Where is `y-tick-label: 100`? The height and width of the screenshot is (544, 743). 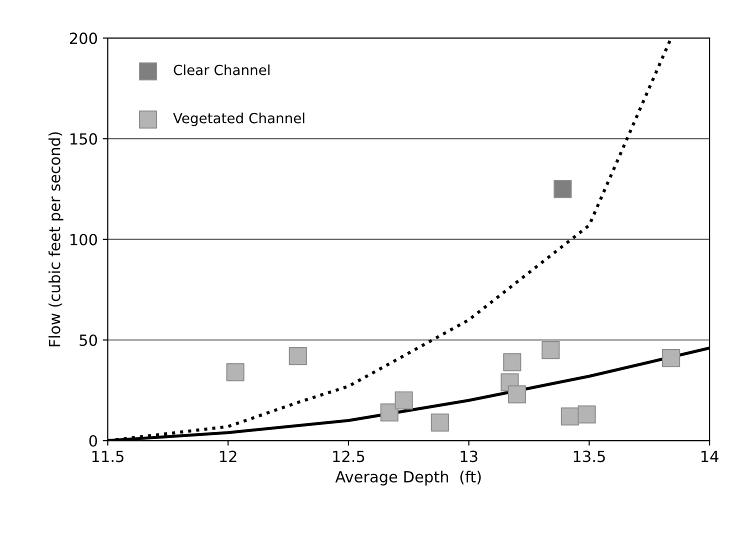
y-tick-label: 100 is located at coordinates (83, 240).